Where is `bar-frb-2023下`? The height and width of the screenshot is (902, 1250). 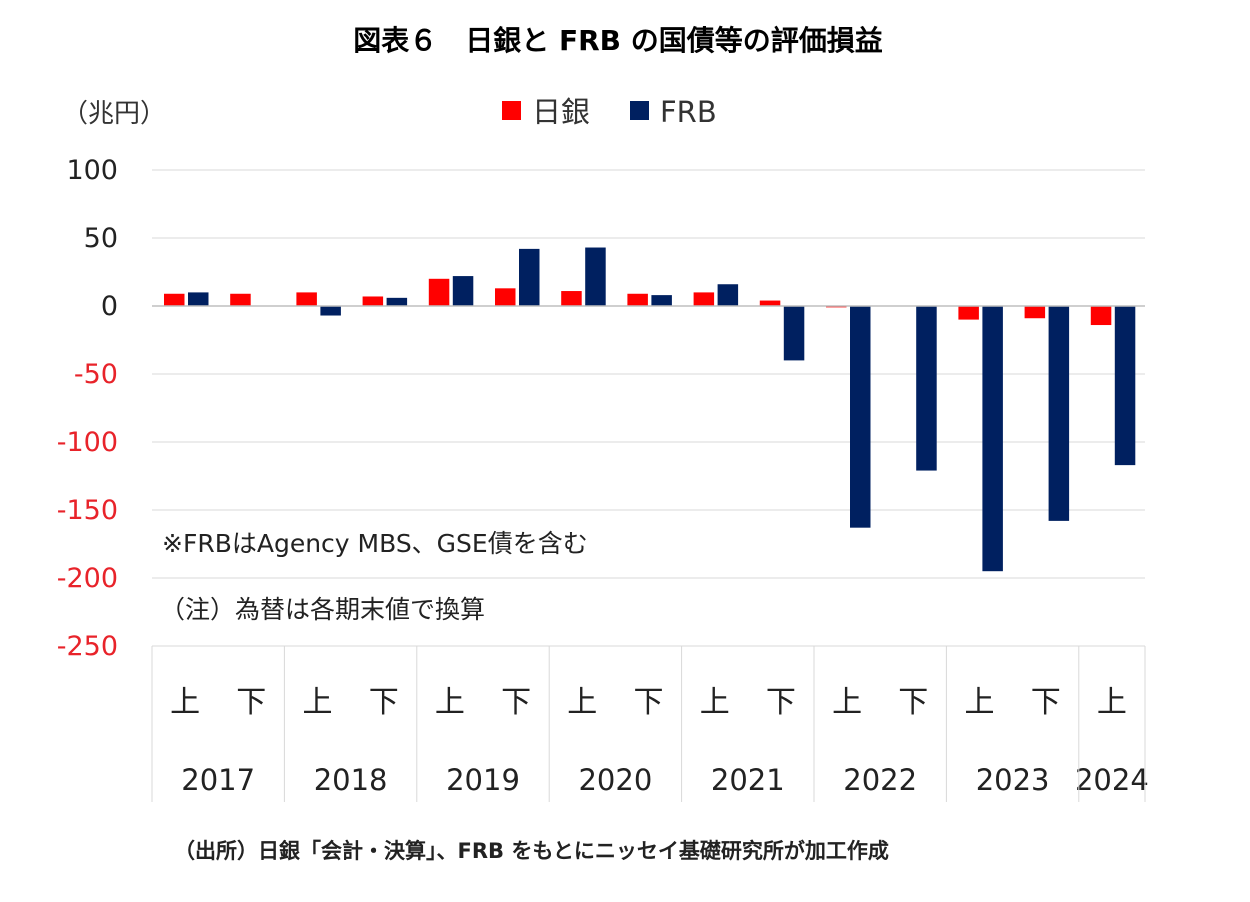
bar-frb-2023下 is located at coordinates (1059, 413).